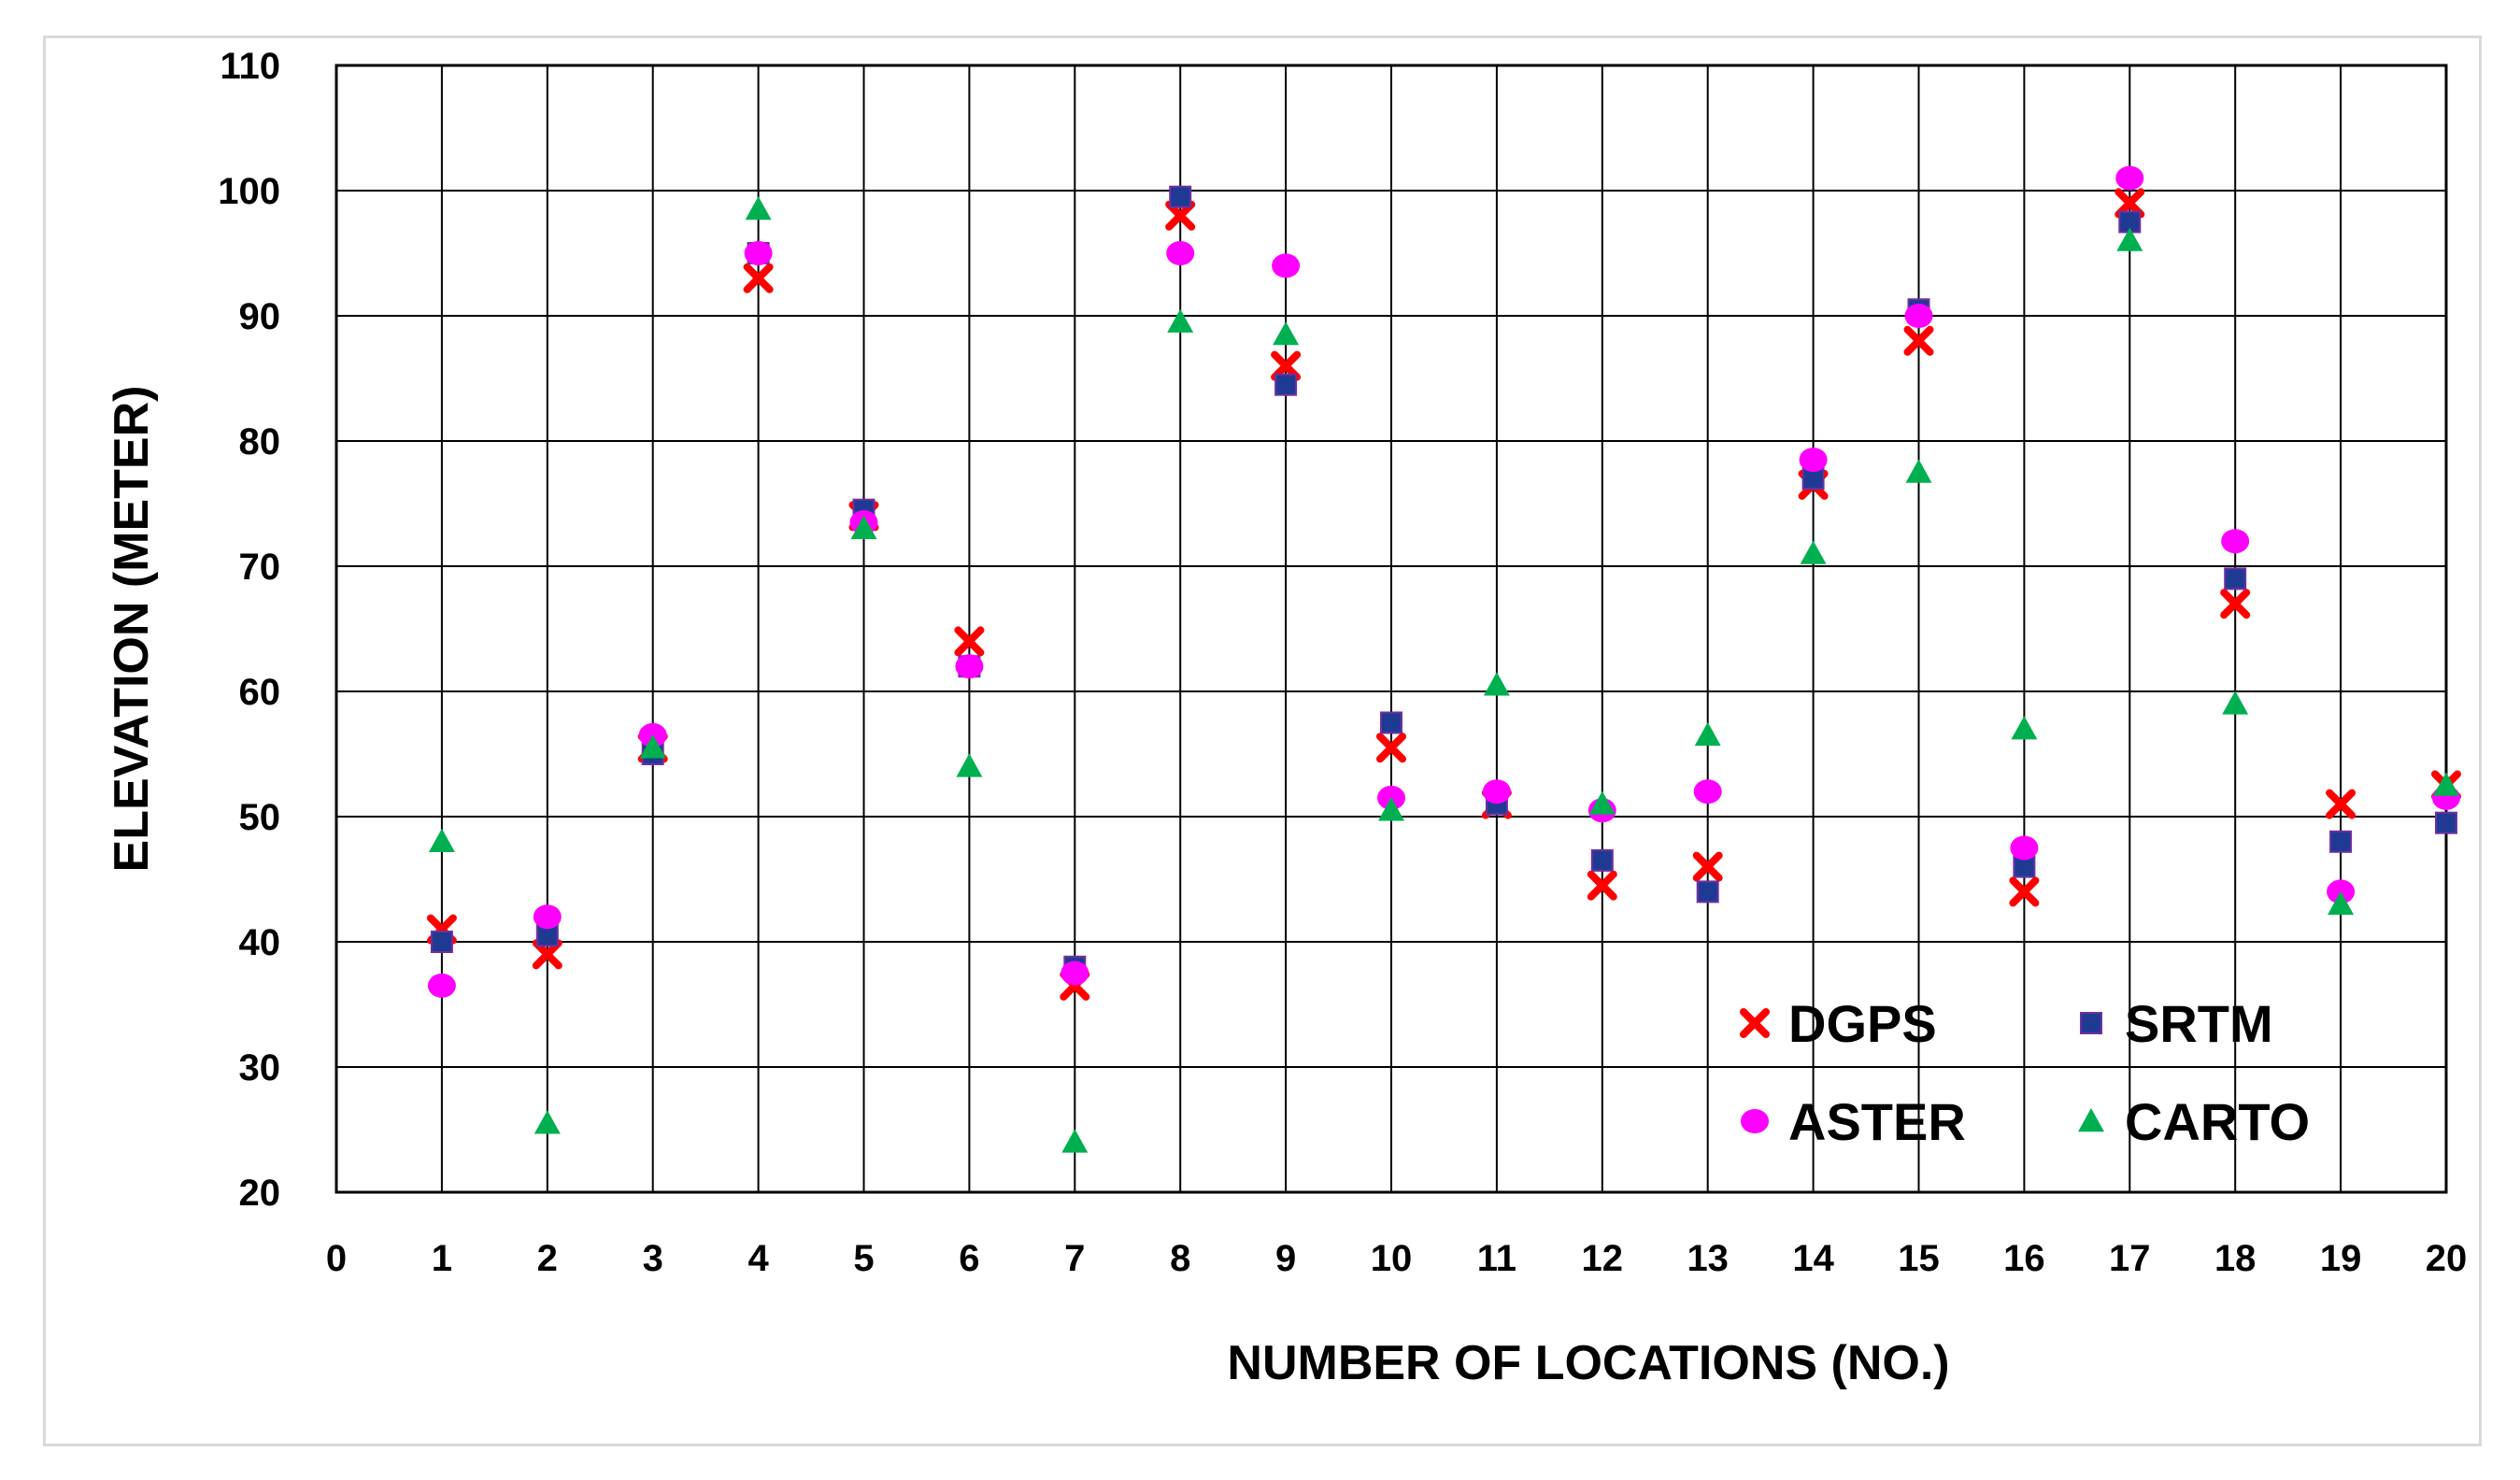 The image size is (2520, 1480). I want to click on x-tick-label: 20, so click(2447, 1258).